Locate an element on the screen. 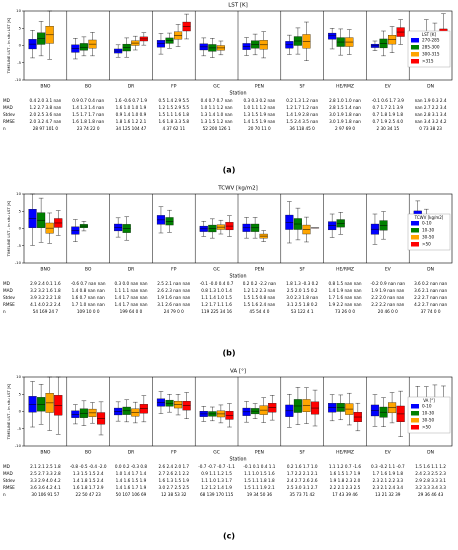  chart-title: VA [°] is located at coordinates (238, 372).